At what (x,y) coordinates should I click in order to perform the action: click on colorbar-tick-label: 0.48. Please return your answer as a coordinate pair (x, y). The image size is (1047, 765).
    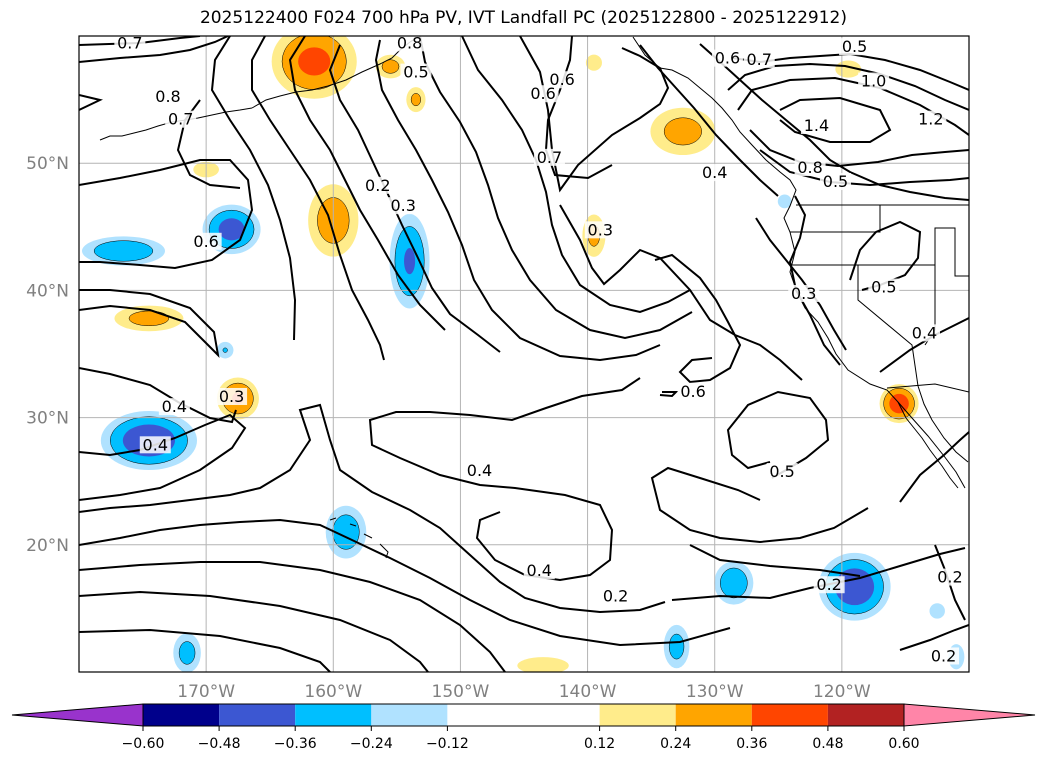
    Looking at the image, I should click on (827, 744).